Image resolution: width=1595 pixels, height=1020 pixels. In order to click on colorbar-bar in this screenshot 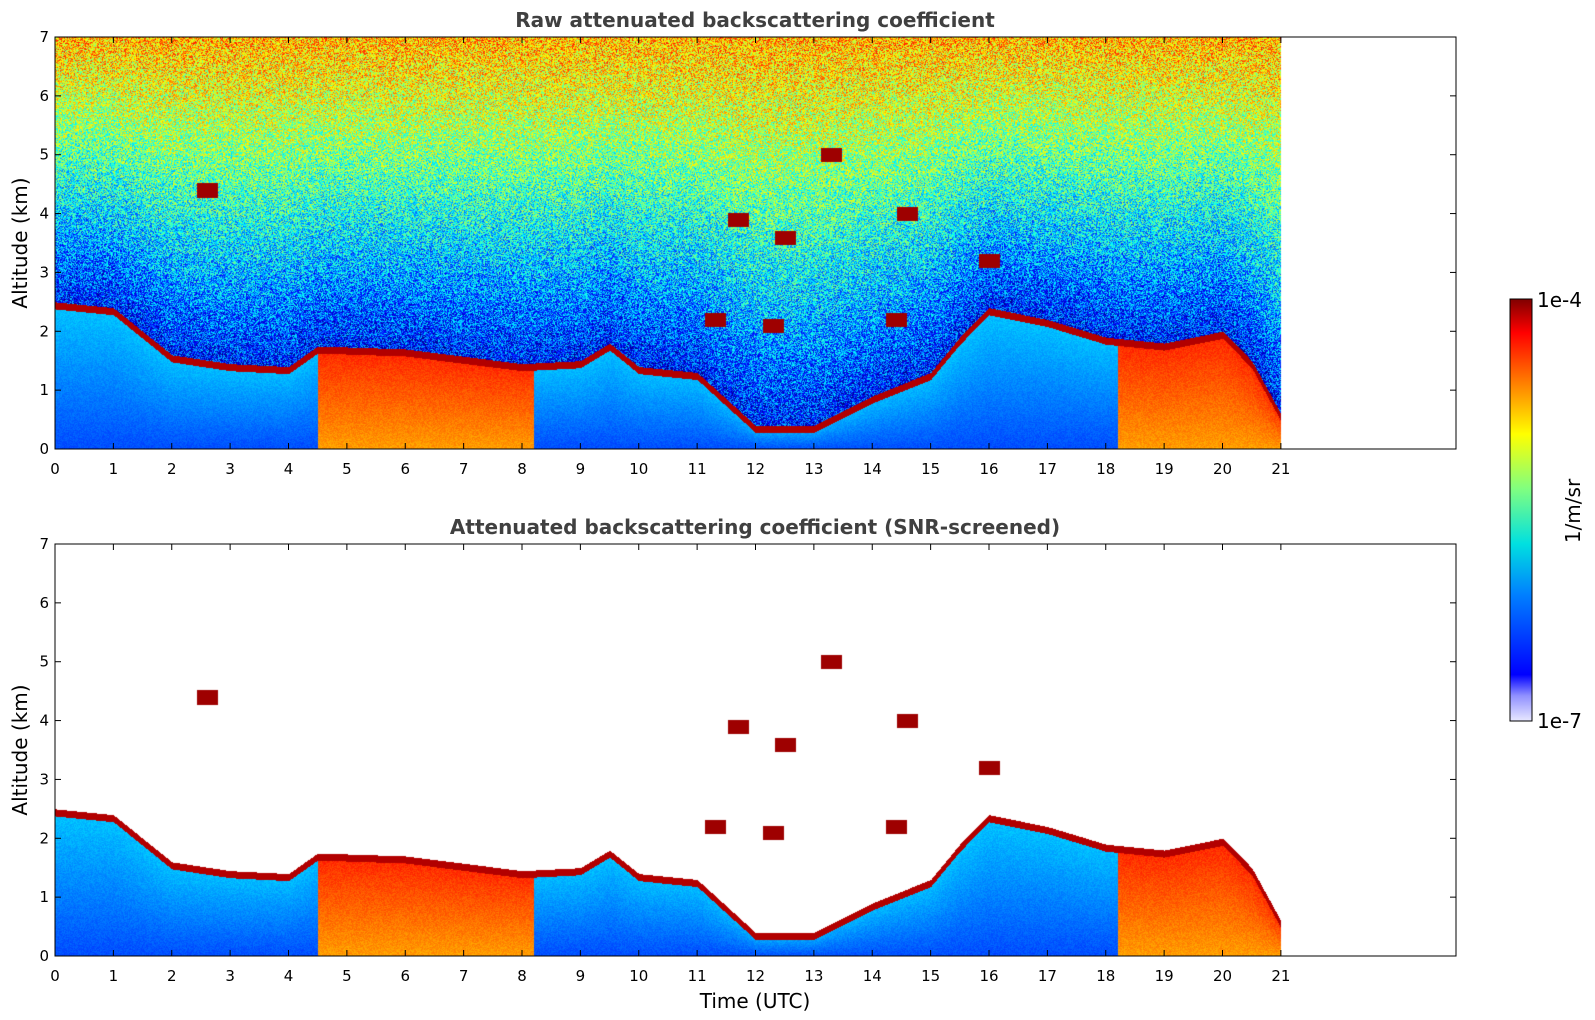, I will do `click(1521, 510)`.